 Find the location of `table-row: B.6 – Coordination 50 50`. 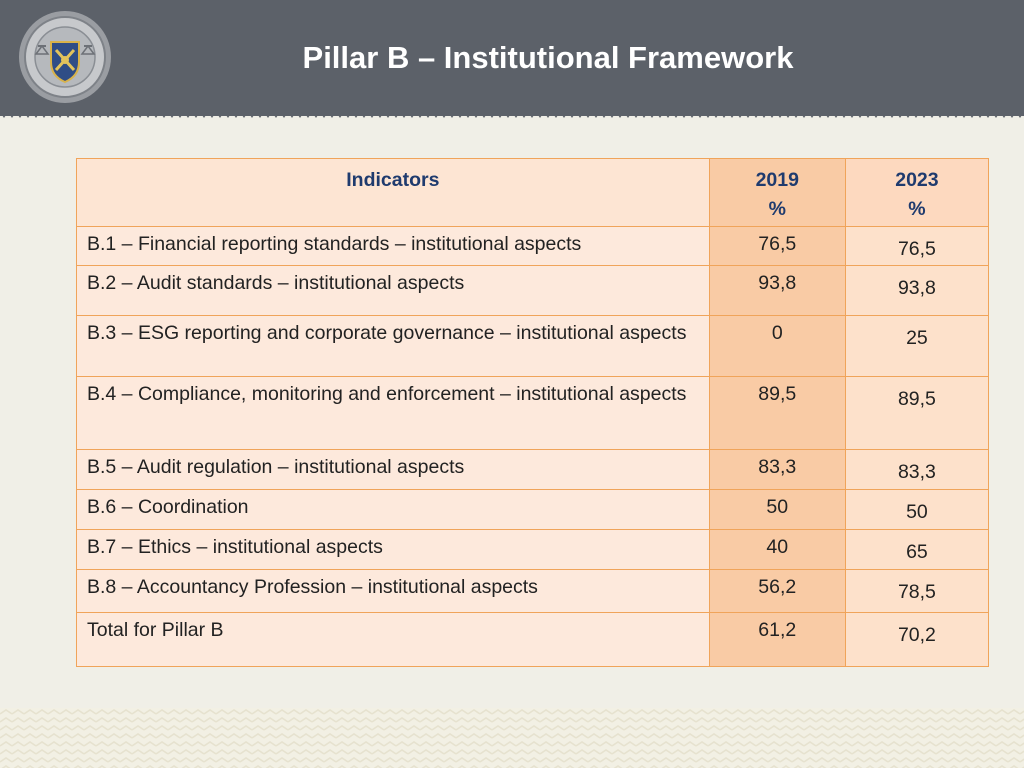

table-row: B.6 – Coordination 50 50 is located at coordinates (533, 509).